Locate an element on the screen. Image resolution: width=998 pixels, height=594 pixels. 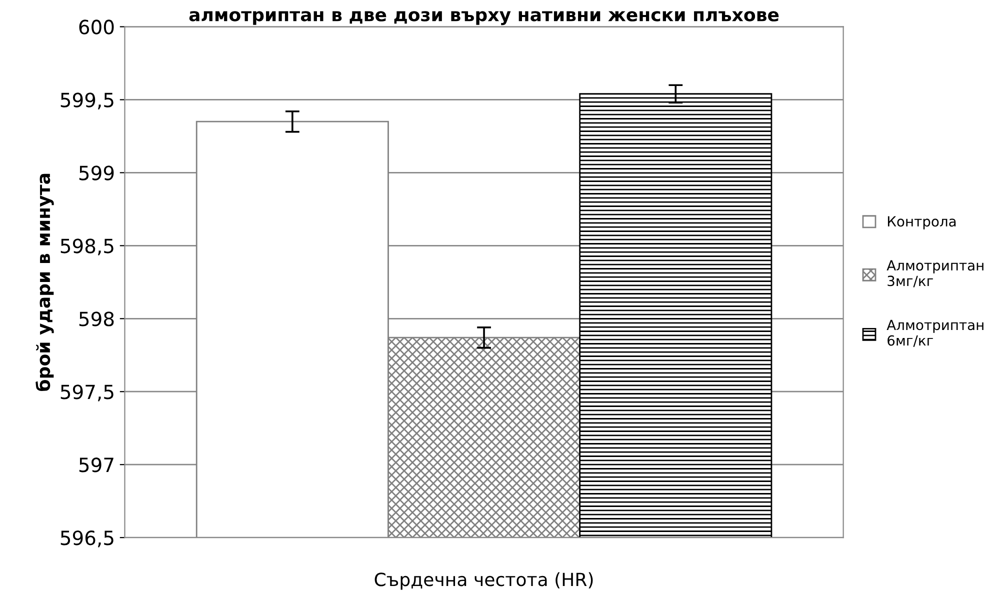
y-tick-label: 598,5 is located at coordinates (87, 247).